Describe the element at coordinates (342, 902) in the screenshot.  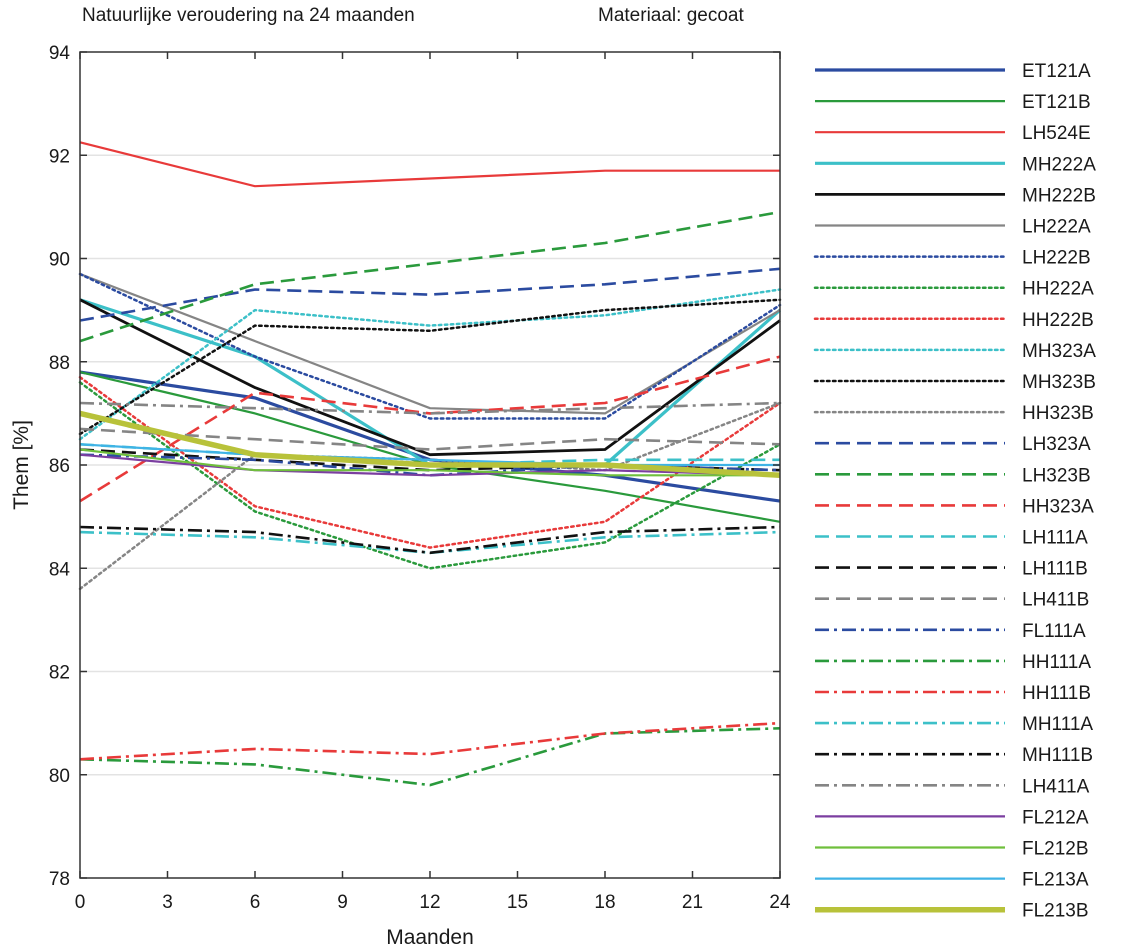
I see `x-tick-label: 9` at that location.